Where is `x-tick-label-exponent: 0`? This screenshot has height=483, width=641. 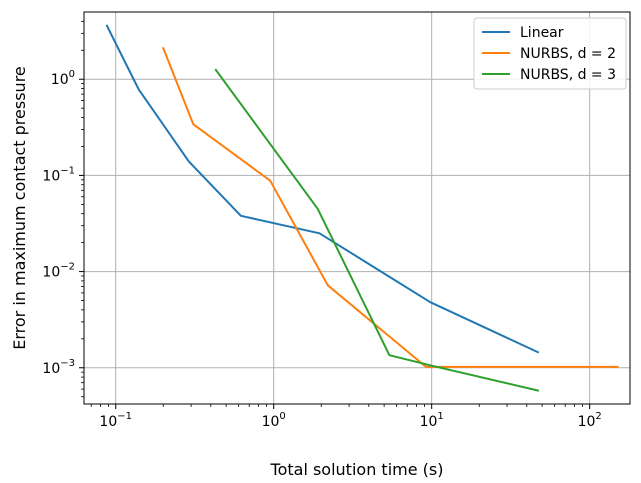 x-tick-label-exponent: 0 is located at coordinates (282, 416).